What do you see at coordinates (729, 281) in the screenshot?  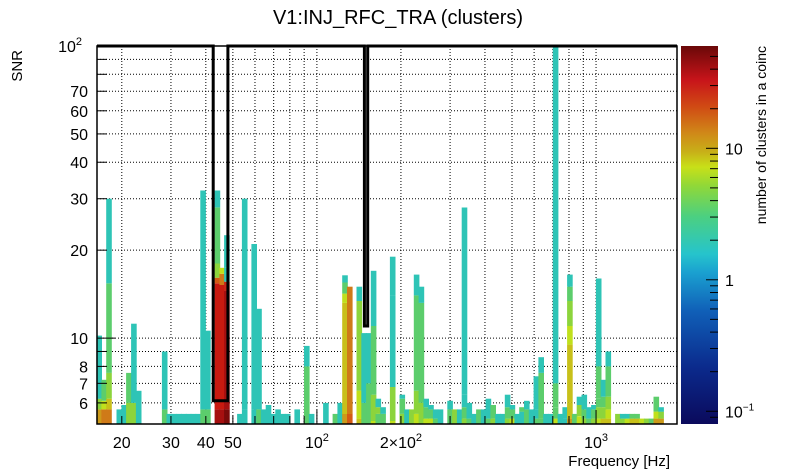 I see `colorbar-tick-label: 1` at bounding box center [729, 281].